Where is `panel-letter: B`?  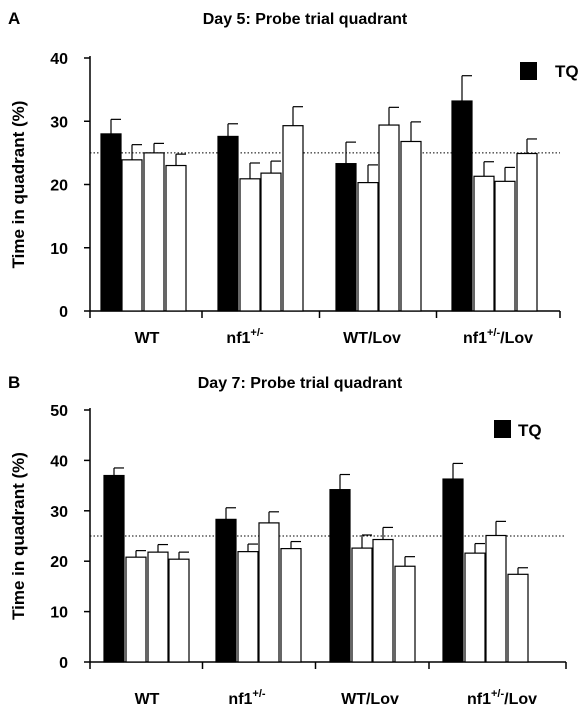
panel-letter: B is located at coordinates (14, 382).